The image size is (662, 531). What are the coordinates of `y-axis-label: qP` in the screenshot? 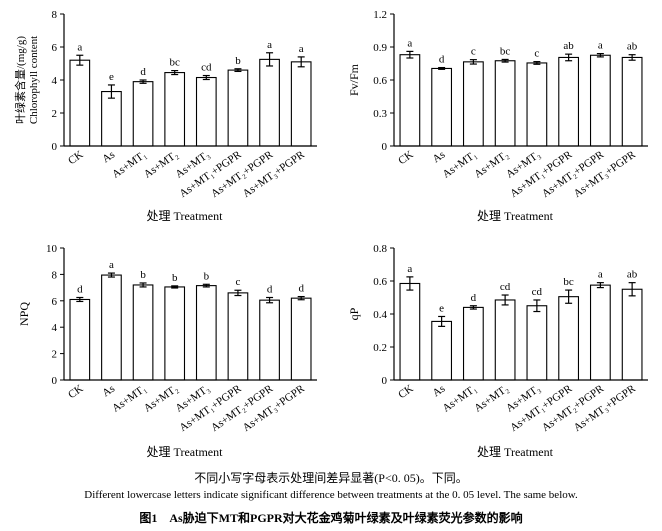 It's located at (354, 313).